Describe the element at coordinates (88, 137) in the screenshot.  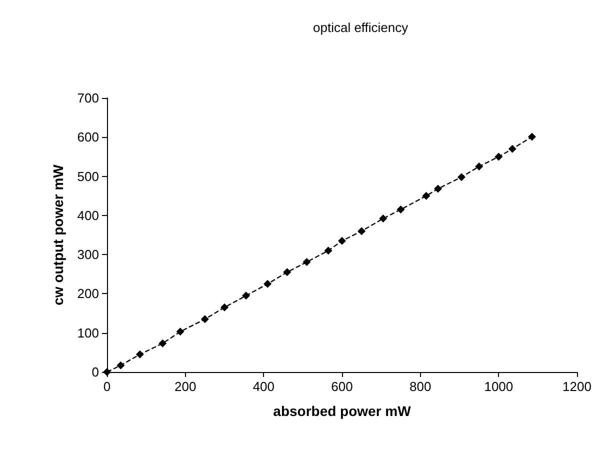
I see `y-tick-label: 600` at that location.